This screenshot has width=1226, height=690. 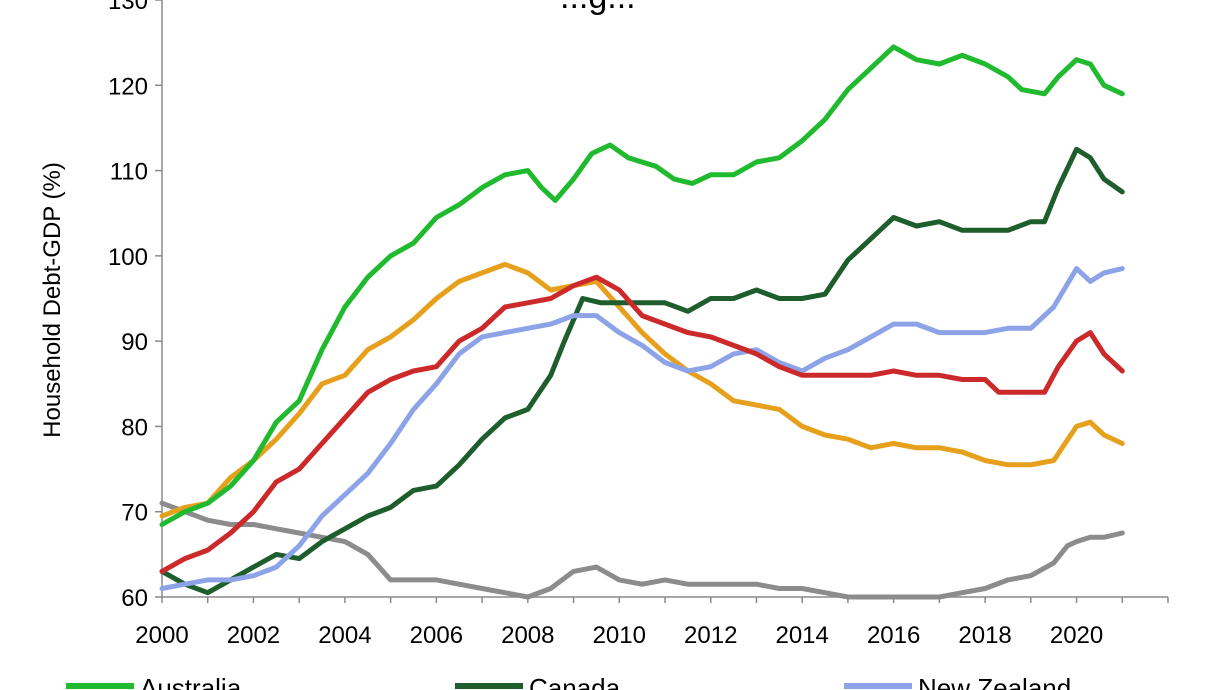 I want to click on x-tick-label: 2016, so click(x=893, y=635).